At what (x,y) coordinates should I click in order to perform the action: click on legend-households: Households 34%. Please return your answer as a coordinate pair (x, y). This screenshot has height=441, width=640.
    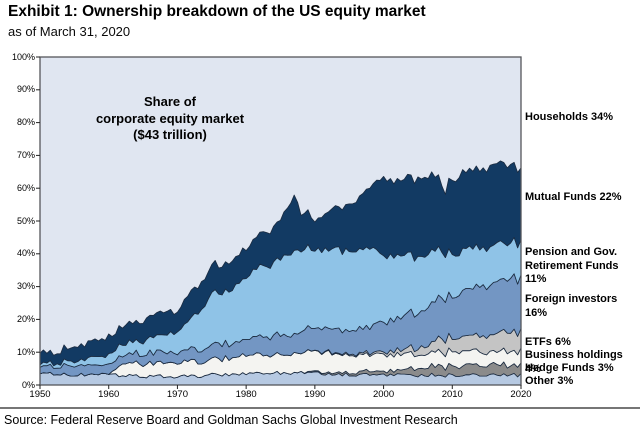
    Looking at the image, I should click on (569, 117).